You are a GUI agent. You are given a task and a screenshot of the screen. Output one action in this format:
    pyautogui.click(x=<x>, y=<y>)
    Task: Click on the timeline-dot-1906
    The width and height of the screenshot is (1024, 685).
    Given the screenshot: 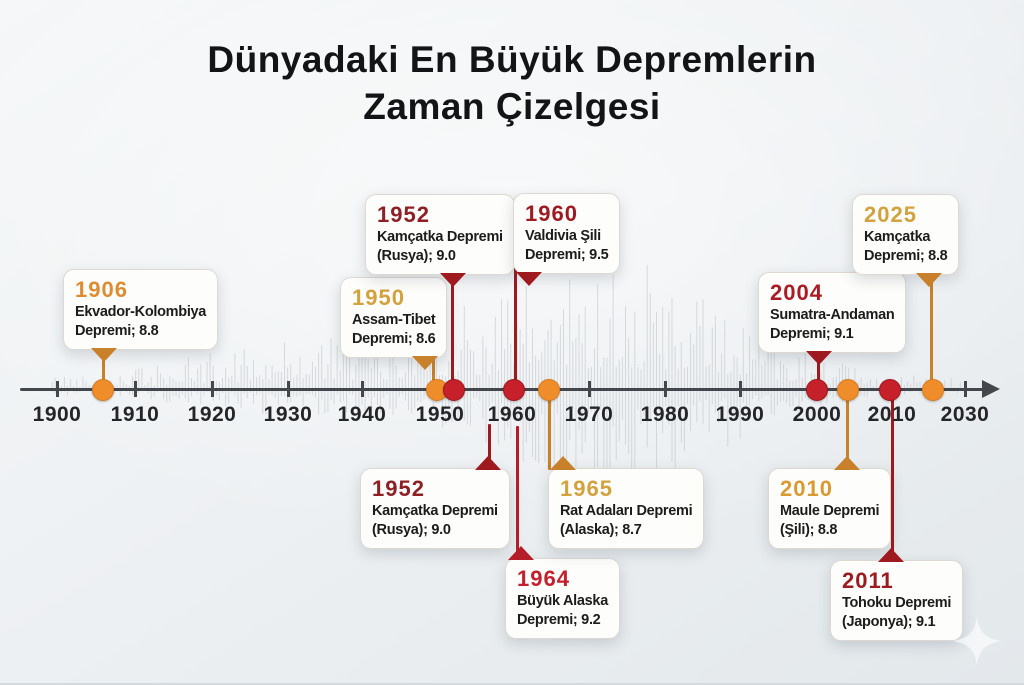 What is the action you would take?
    pyautogui.click(x=103, y=390)
    